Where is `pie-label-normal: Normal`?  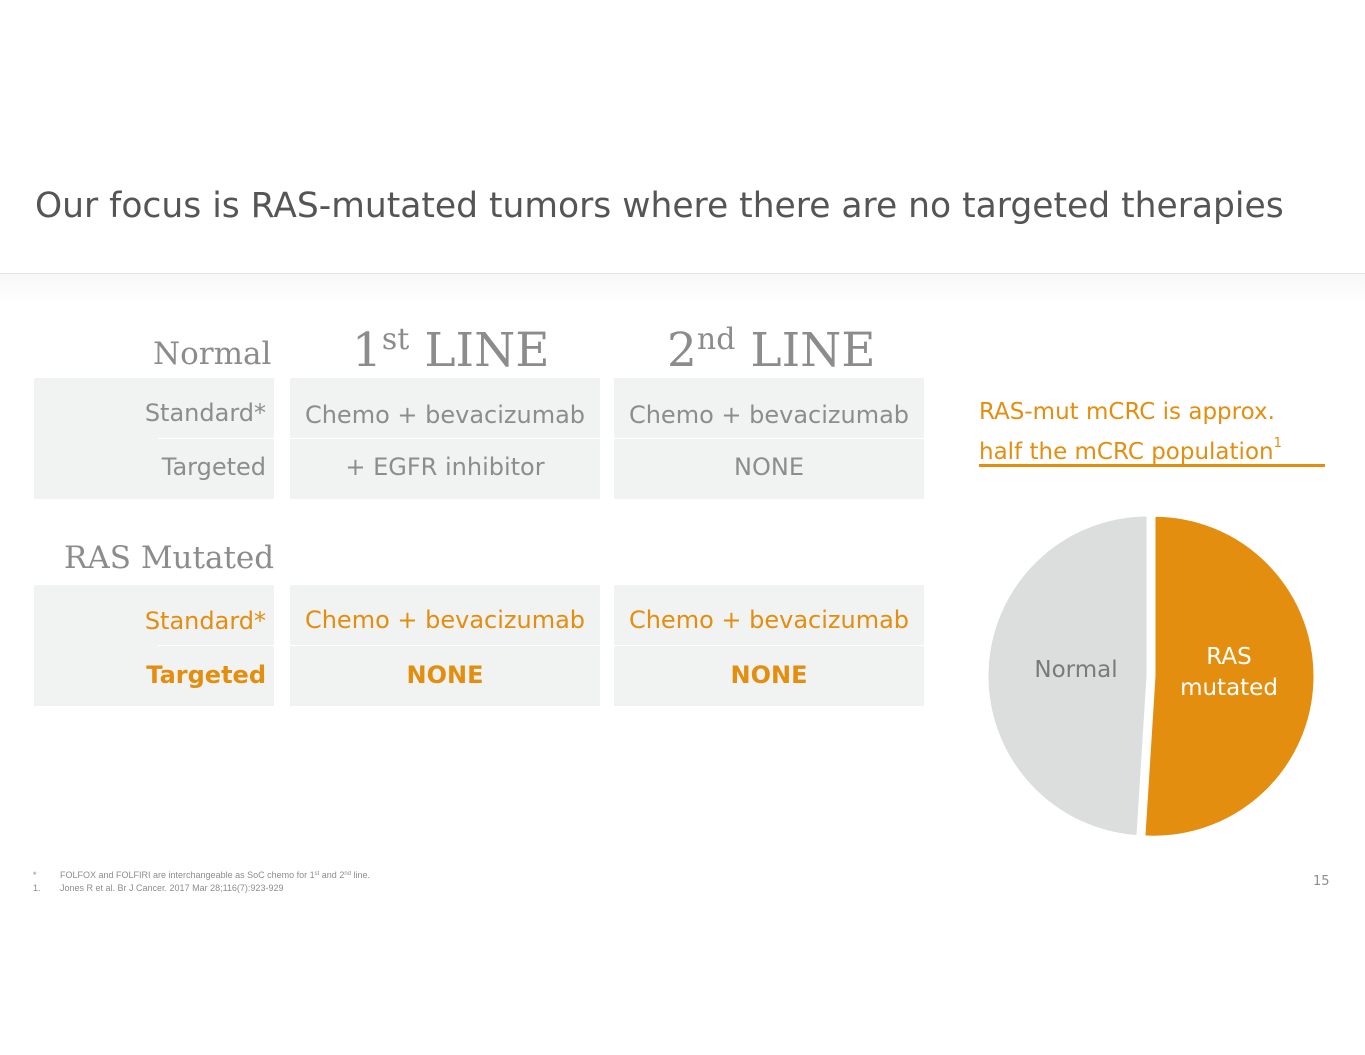 pie-label-normal: Normal is located at coordinates (1076, 670).